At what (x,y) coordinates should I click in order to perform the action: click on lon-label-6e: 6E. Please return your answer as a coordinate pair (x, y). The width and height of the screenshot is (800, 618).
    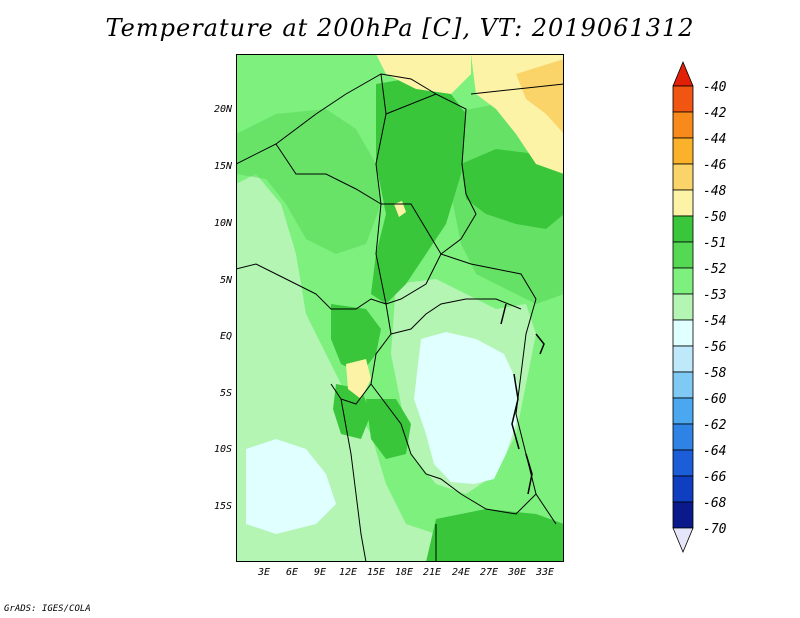
    Looking at the image, I should click on (292, 572).